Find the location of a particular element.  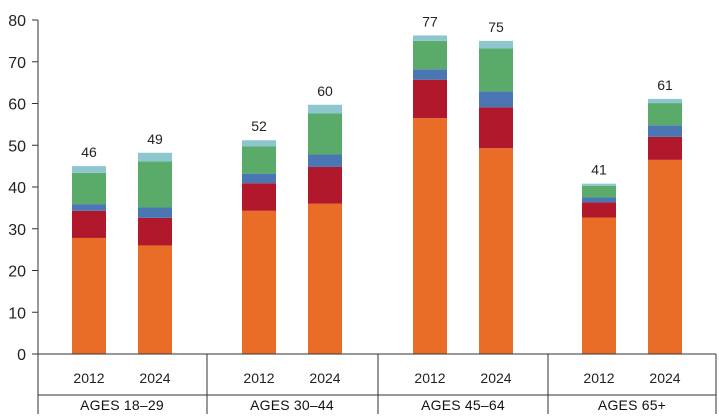

x-group-label: AGES 30–44 is located at coordinates (292, 405).